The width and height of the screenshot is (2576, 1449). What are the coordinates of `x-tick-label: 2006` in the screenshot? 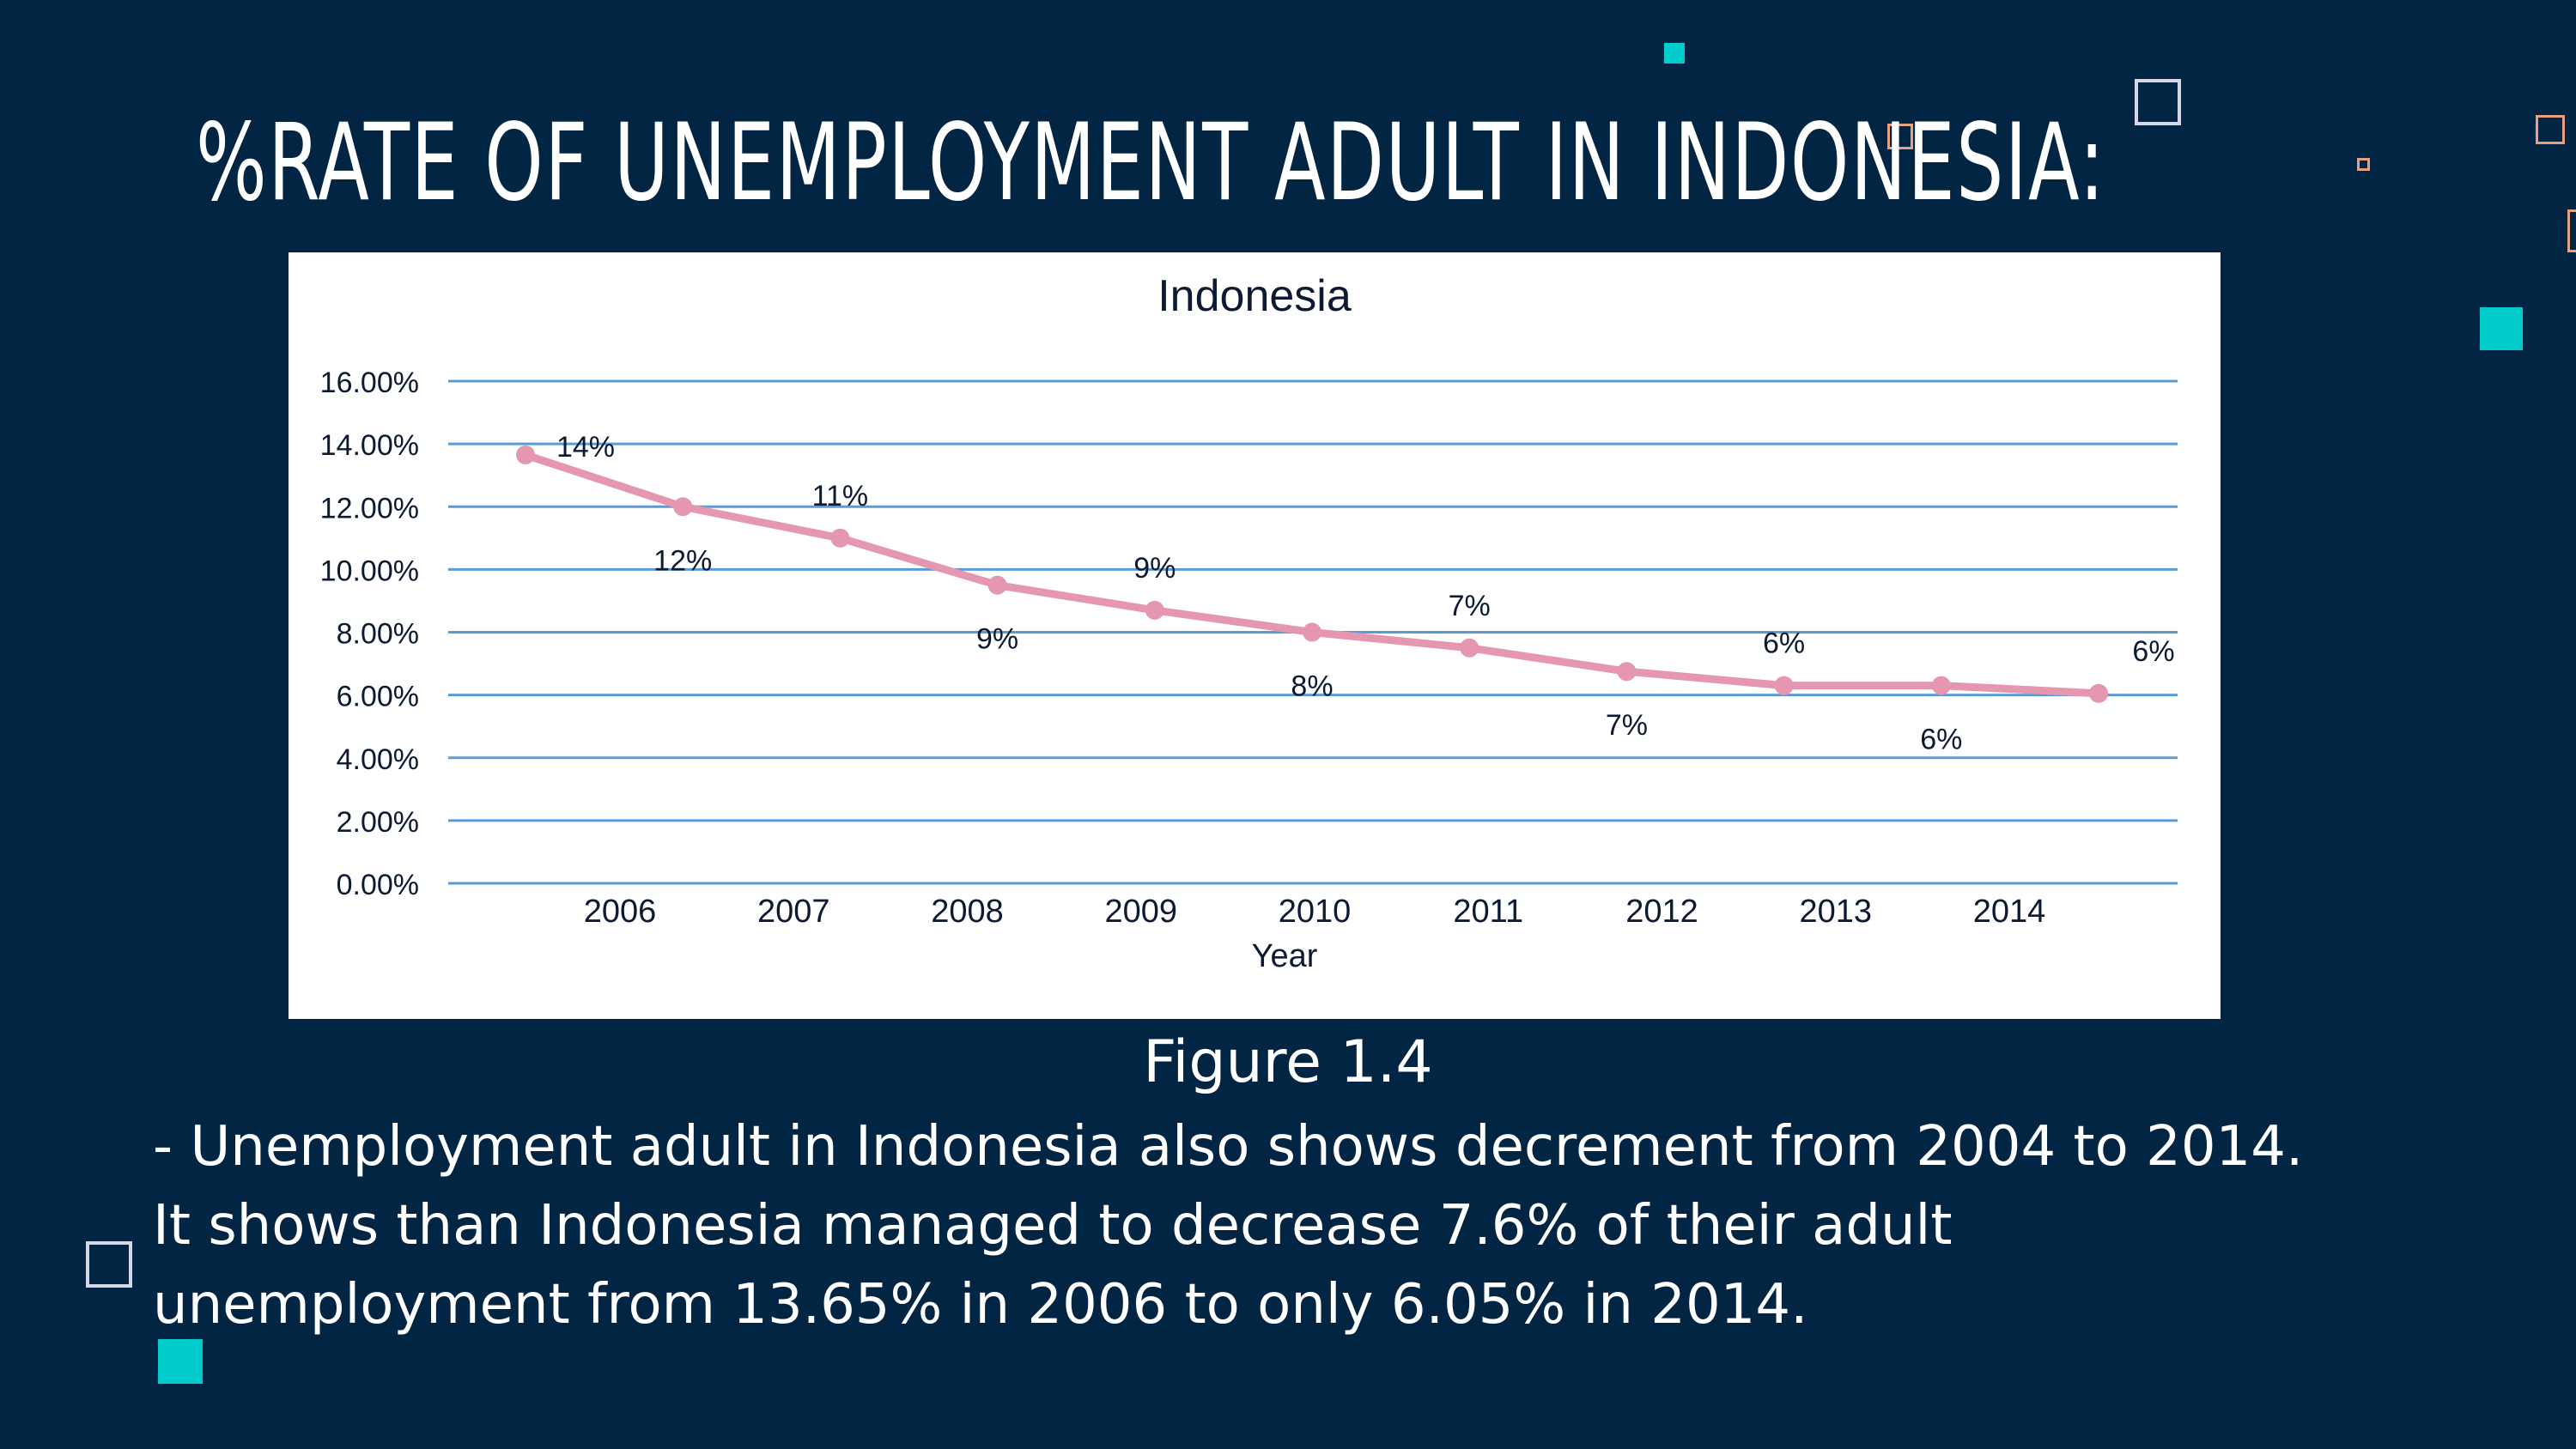 It's located at (620, 912).